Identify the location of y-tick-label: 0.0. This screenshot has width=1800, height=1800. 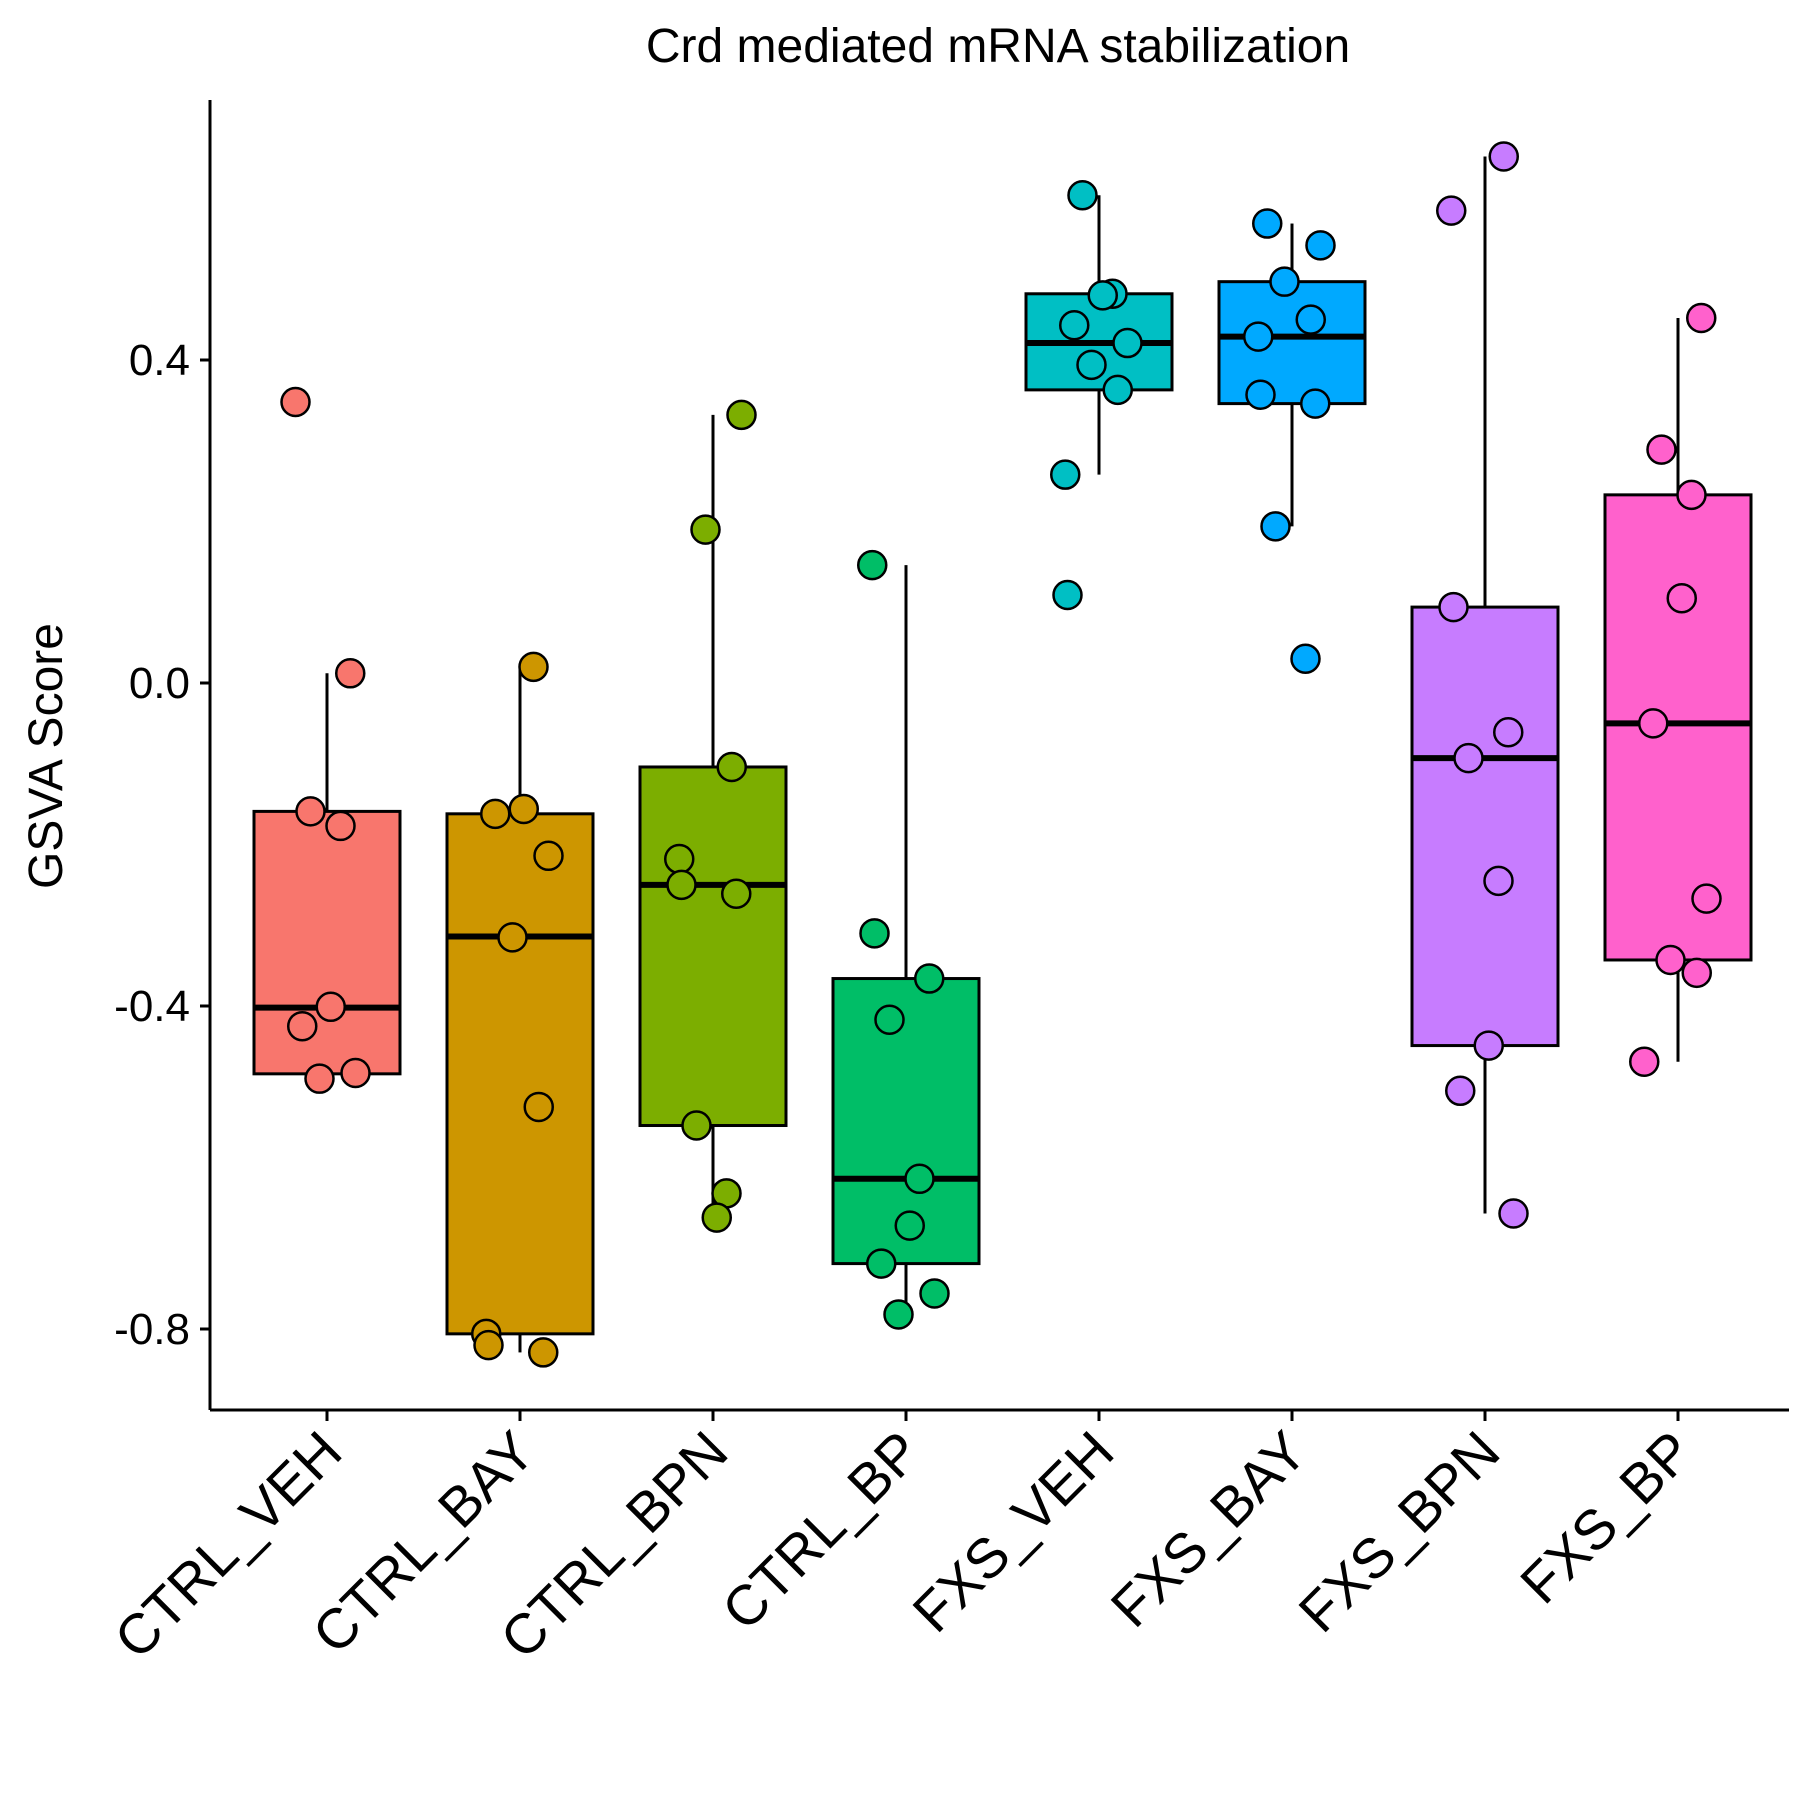
(159, 683).